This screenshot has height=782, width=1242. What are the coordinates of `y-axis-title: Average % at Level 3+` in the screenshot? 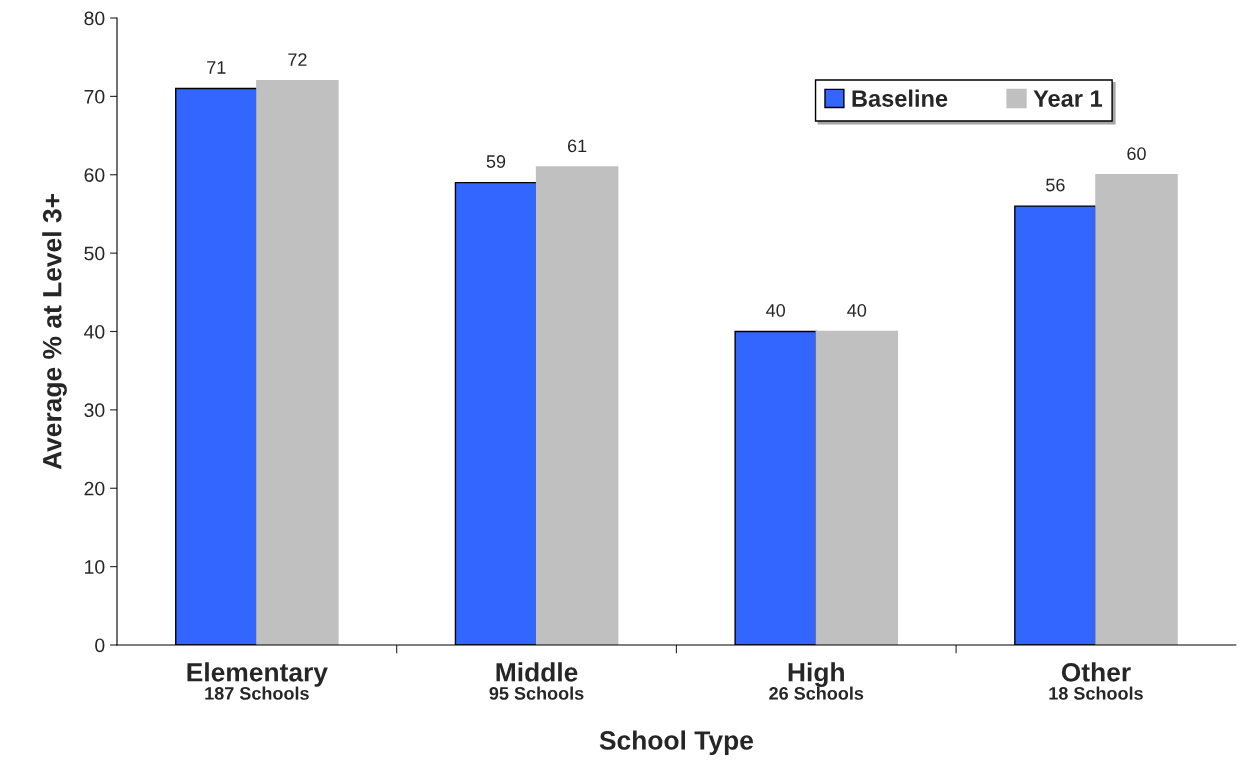 It's located at (54, 332).